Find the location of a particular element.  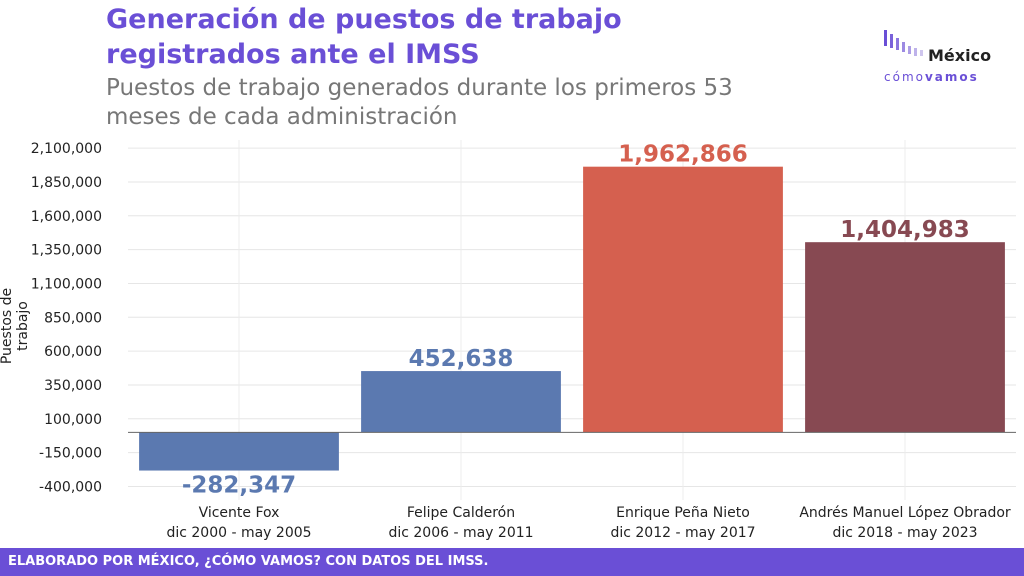

x-tick-label: Vicente Fox is located at coordinates (239, 513).